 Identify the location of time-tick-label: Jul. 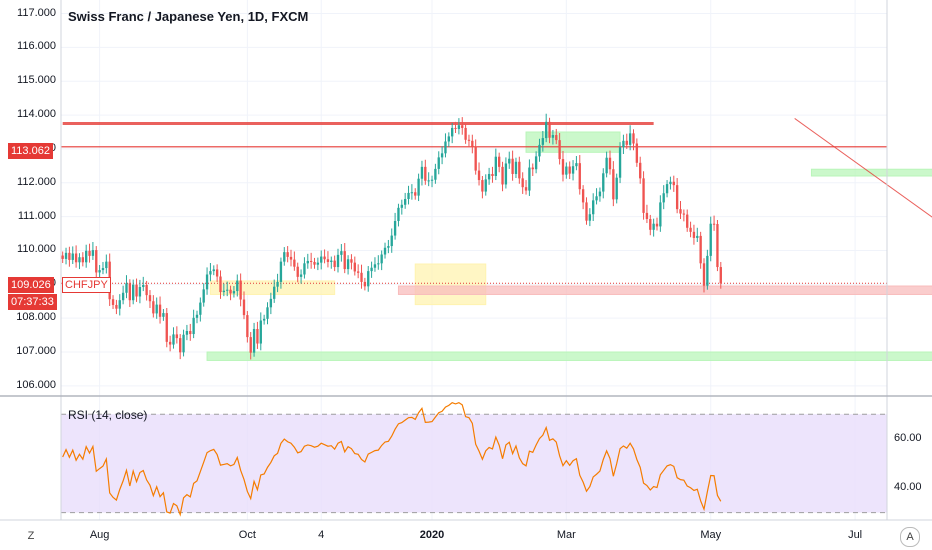
(855, 535).